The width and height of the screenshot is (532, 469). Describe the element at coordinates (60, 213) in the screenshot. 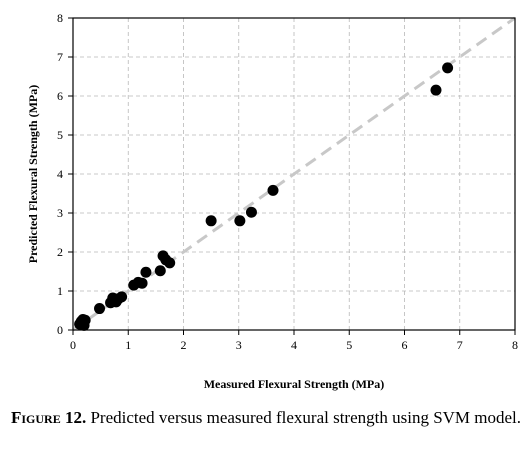

I see `y-tick-label: 3` at that location.